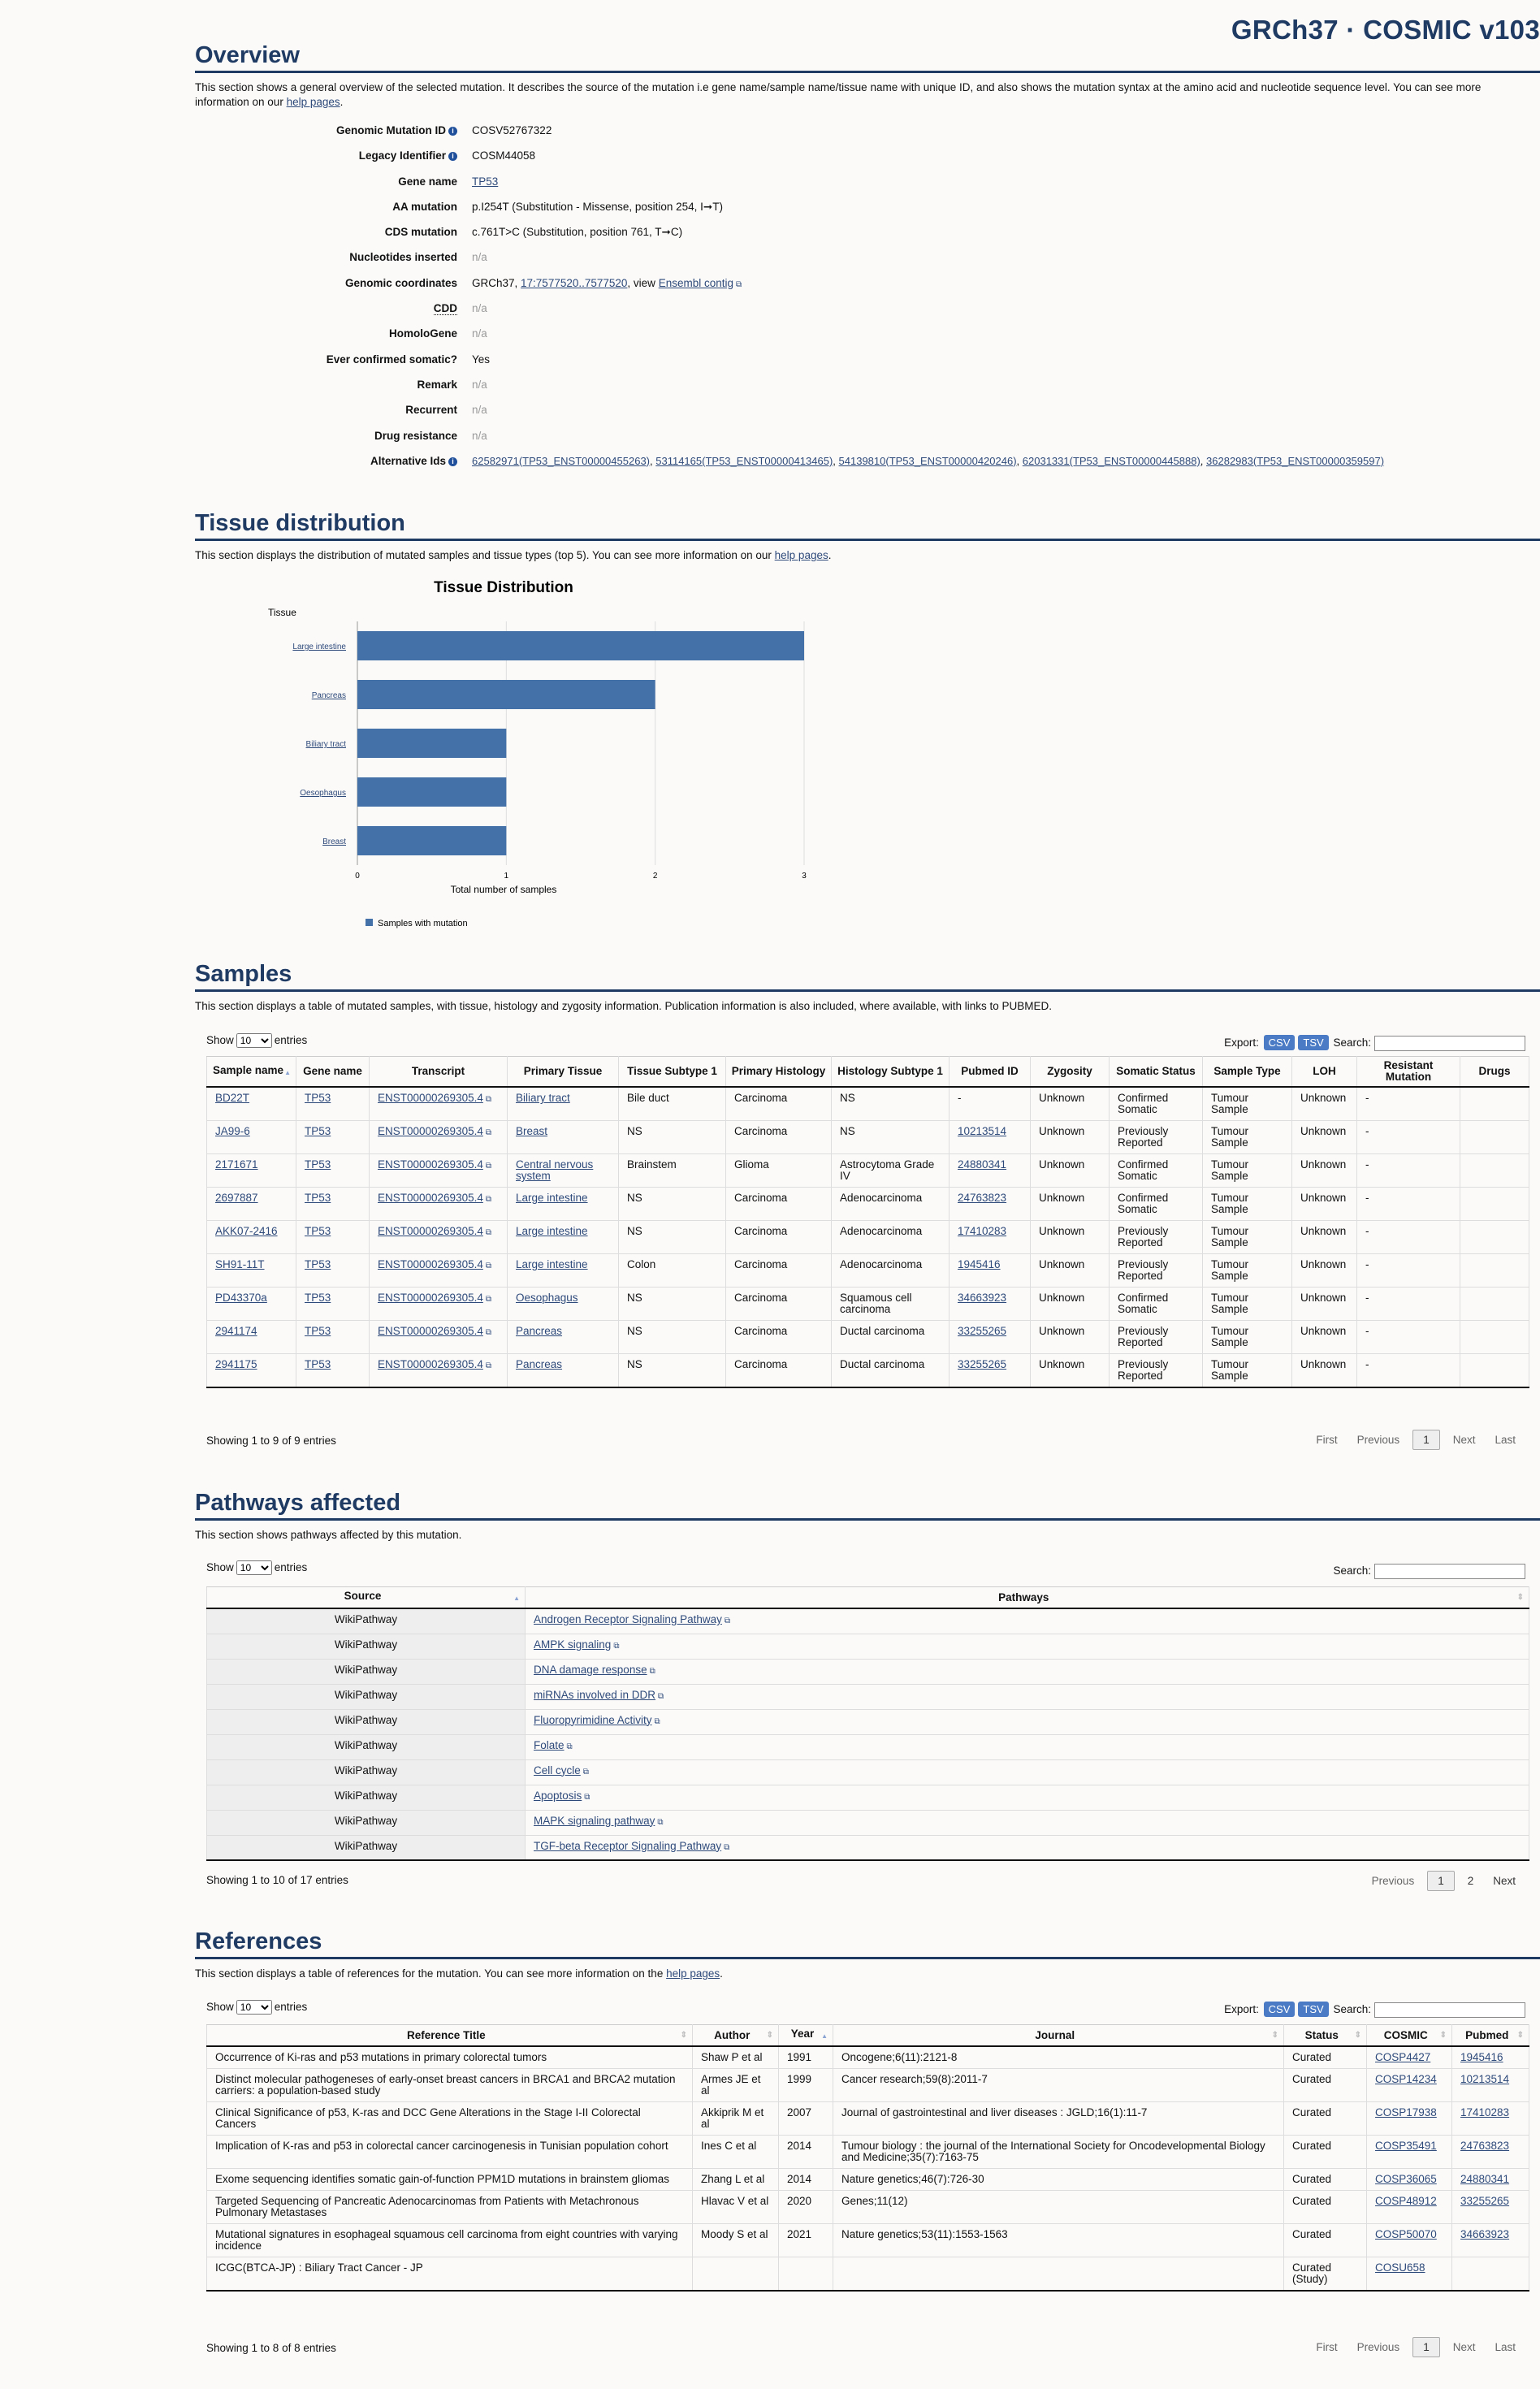  Describe the element at coordinates (1313, 2010) in the screenshot. I see `export-tsv-button: TSV` at that location.